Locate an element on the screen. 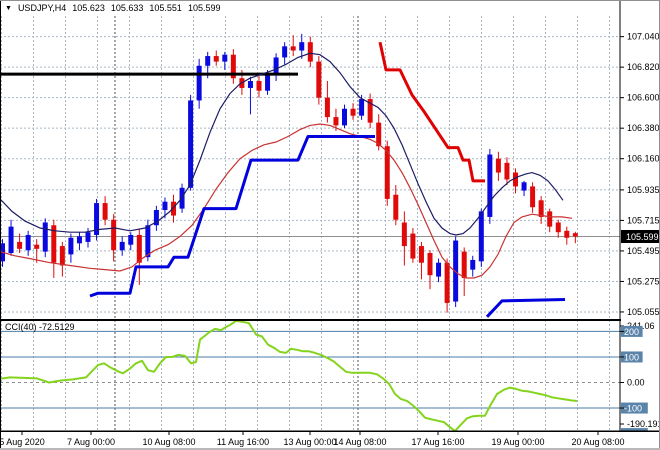  time-axis-label: 17 Aug 16:00 is located at coordinates (437, 442).